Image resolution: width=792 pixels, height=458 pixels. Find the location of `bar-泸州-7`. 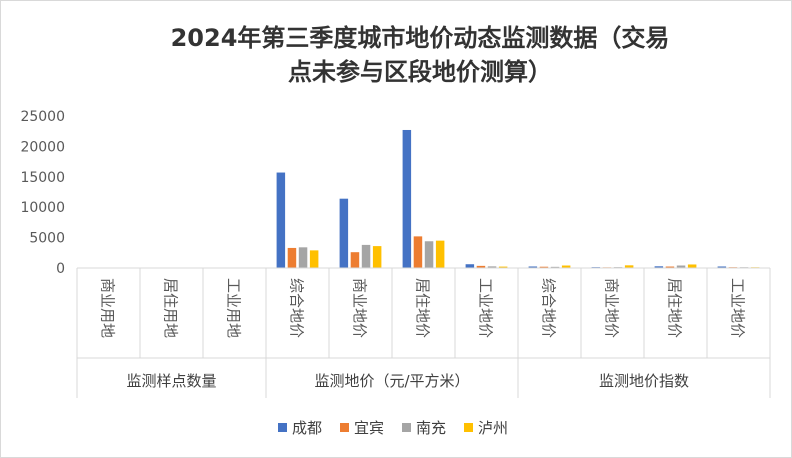

bar-泸州-7 is located at coordinates (566, 266).